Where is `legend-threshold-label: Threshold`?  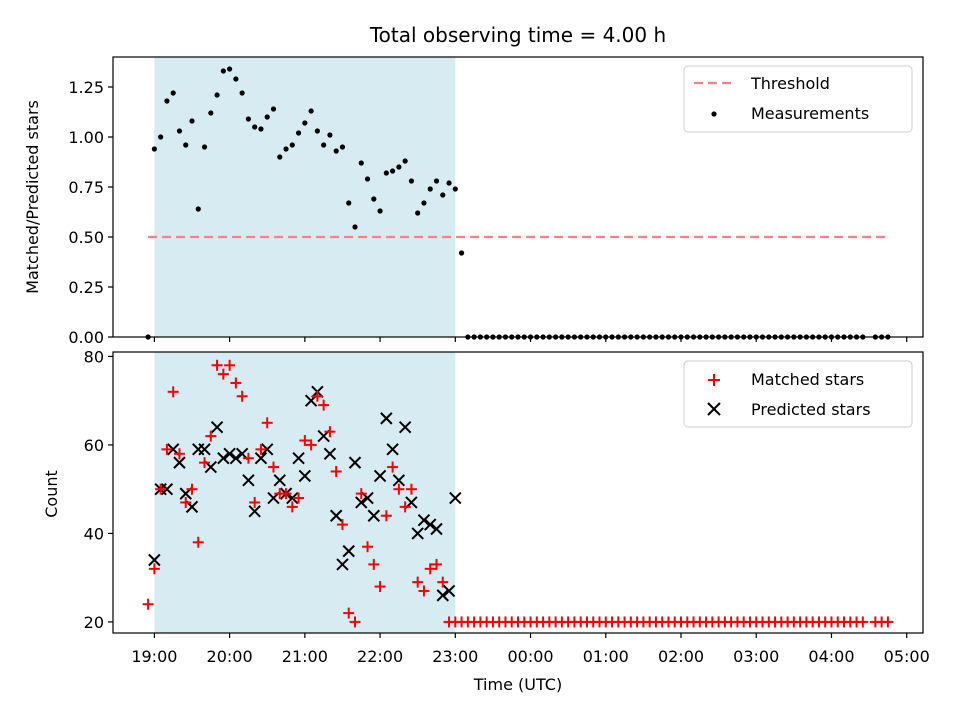
legend-threshold-label: Threshold is located at coordinates (790, 83).